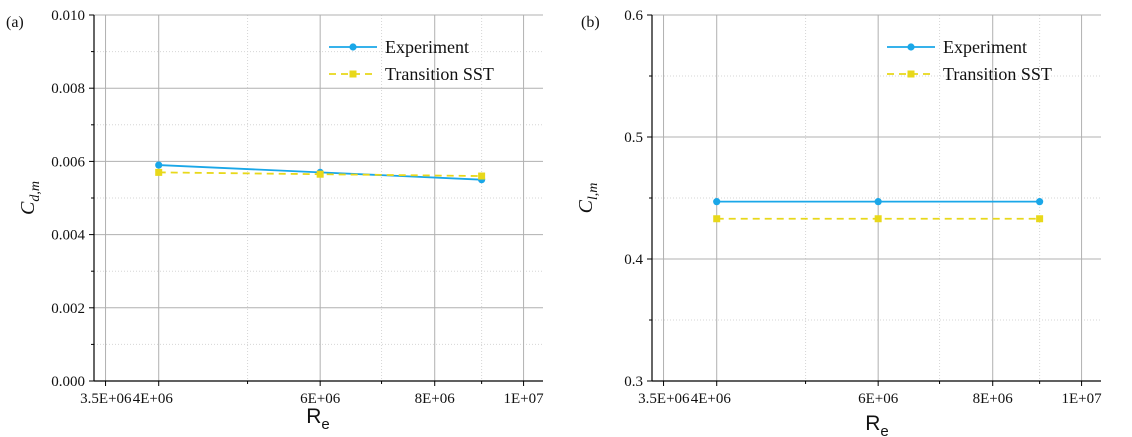  What do you see at coordinates (633, 260) in the screenshot?
I see `y-tick-label: 0.4` at bounding box center [633, 260].